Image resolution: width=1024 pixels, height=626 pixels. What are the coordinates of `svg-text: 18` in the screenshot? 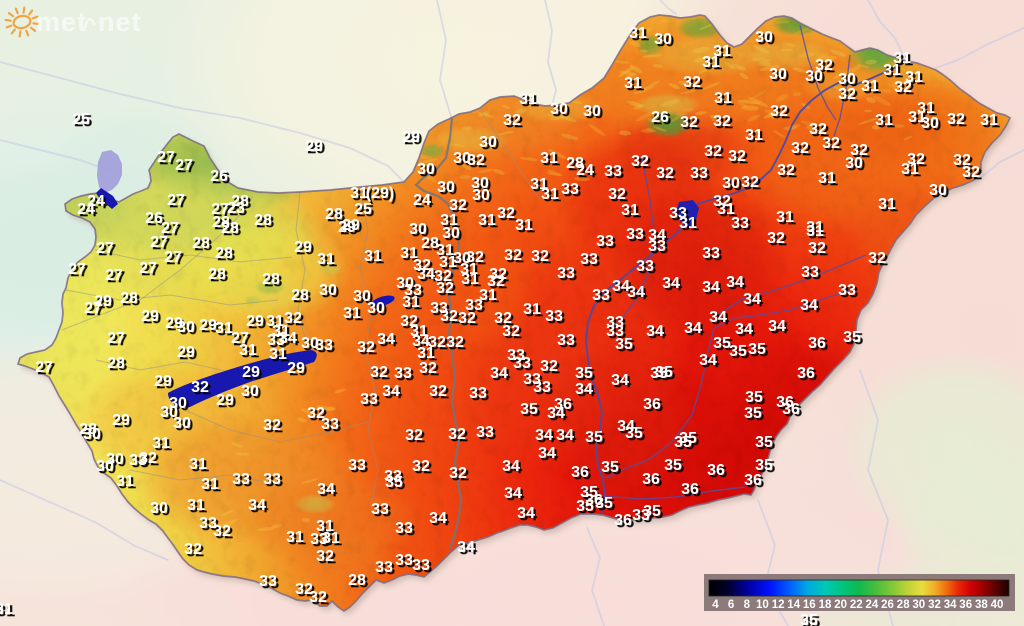 It's located at (825, 605).